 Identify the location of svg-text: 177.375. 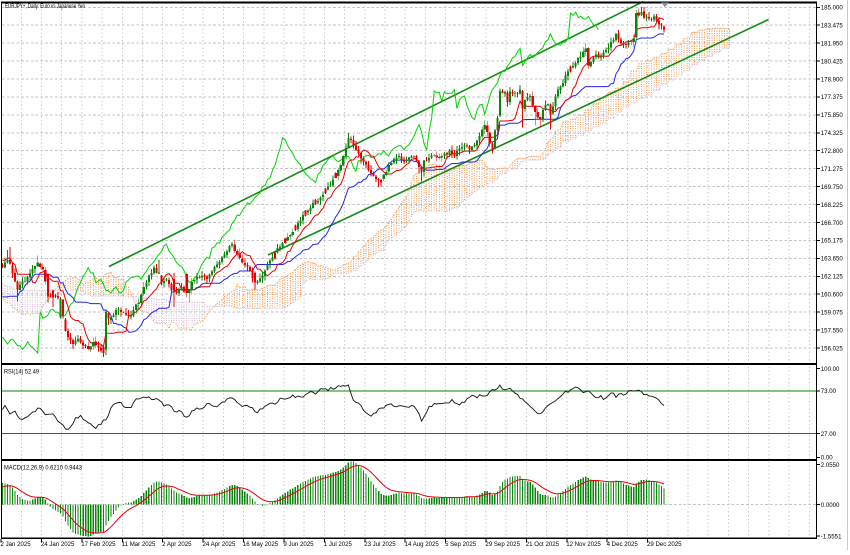
(832, 97).